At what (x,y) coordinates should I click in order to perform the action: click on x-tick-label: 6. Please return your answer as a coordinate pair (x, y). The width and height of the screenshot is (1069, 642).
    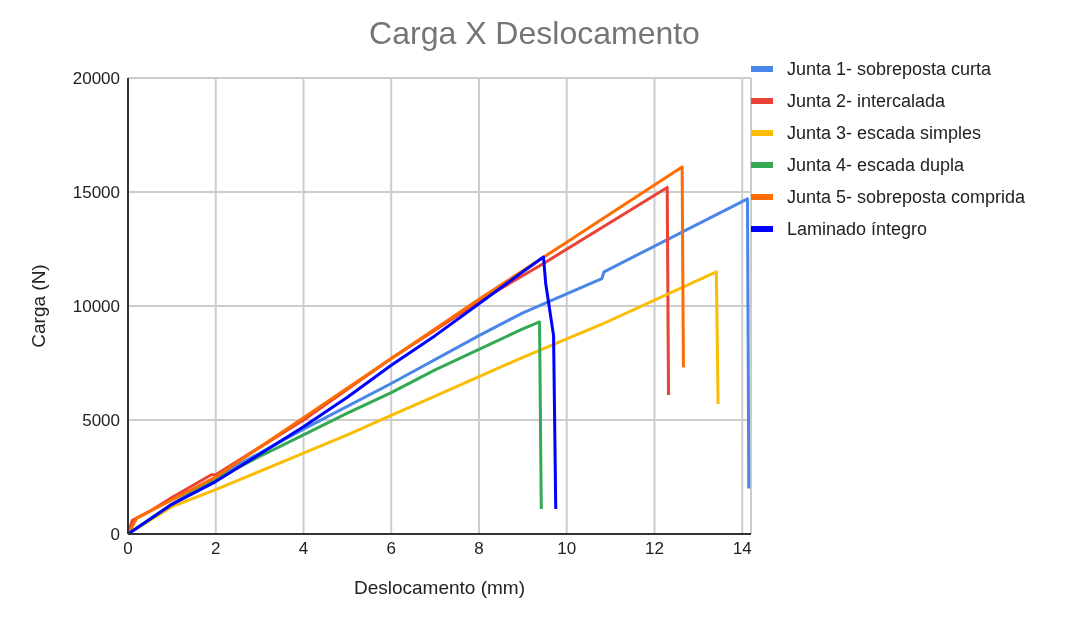
    Looking at the image, I should click on (391, 549).